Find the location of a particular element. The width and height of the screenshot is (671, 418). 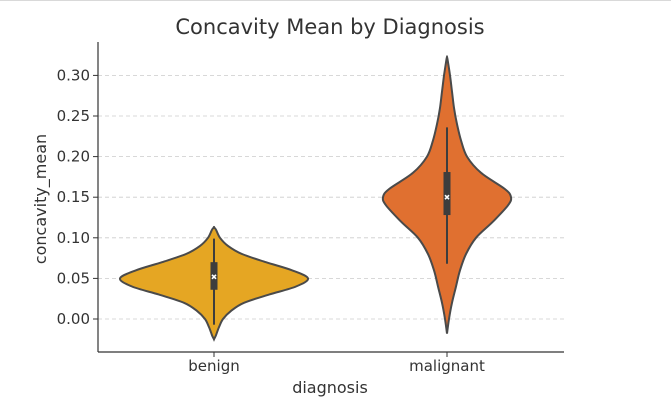

y-tick-label: 0.15 is located at coordinates (73, 197).